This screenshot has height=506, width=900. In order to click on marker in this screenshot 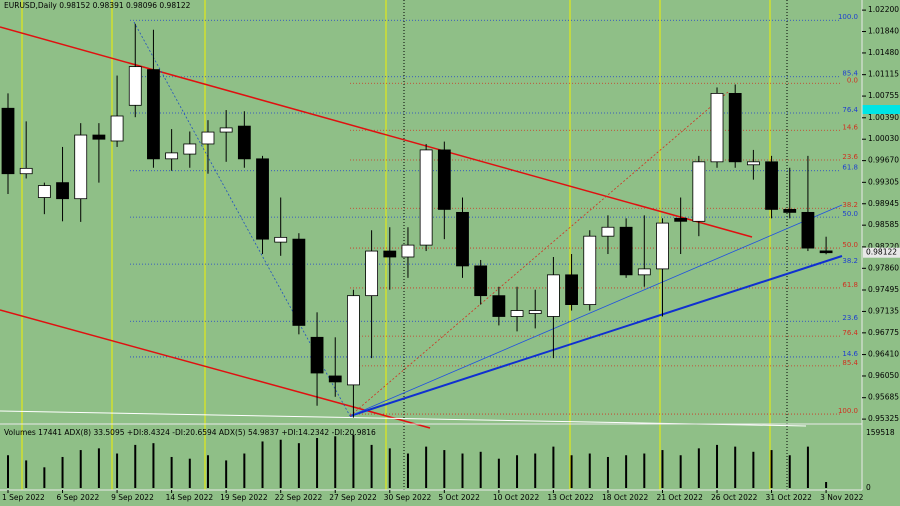, I will do `click(881, 109)`.